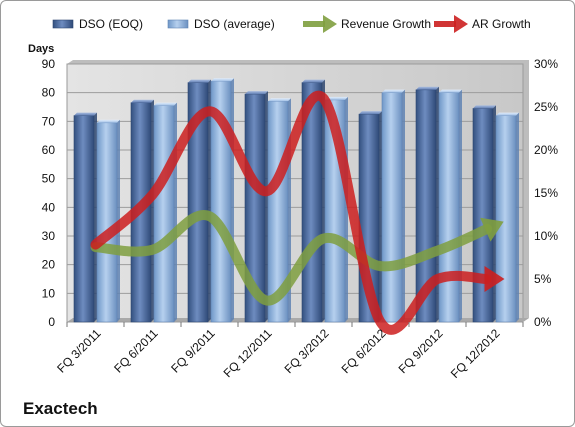  What do you see at coordinates (49, 121) in the screenshot?
I see `y-tick-label: 70` at bounding box center [49, 121].